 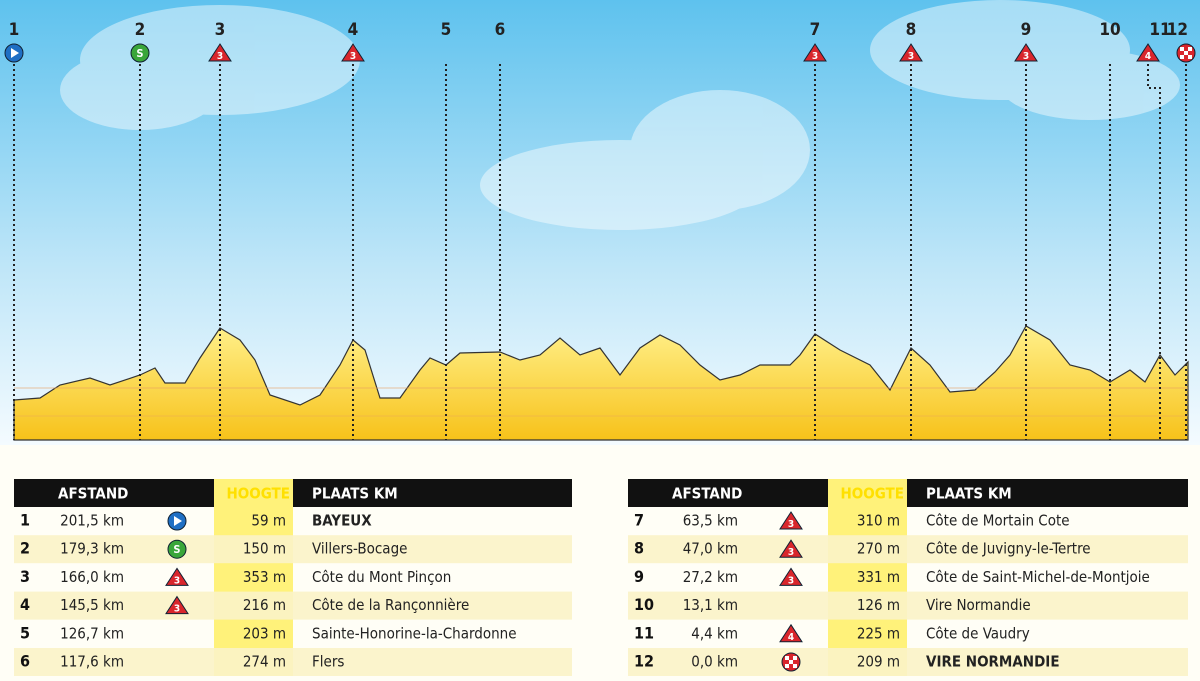 What do you see at coordinates (25, 661) in the screenshot?
I see `row-number: 6` at bounding box center [25, 661].